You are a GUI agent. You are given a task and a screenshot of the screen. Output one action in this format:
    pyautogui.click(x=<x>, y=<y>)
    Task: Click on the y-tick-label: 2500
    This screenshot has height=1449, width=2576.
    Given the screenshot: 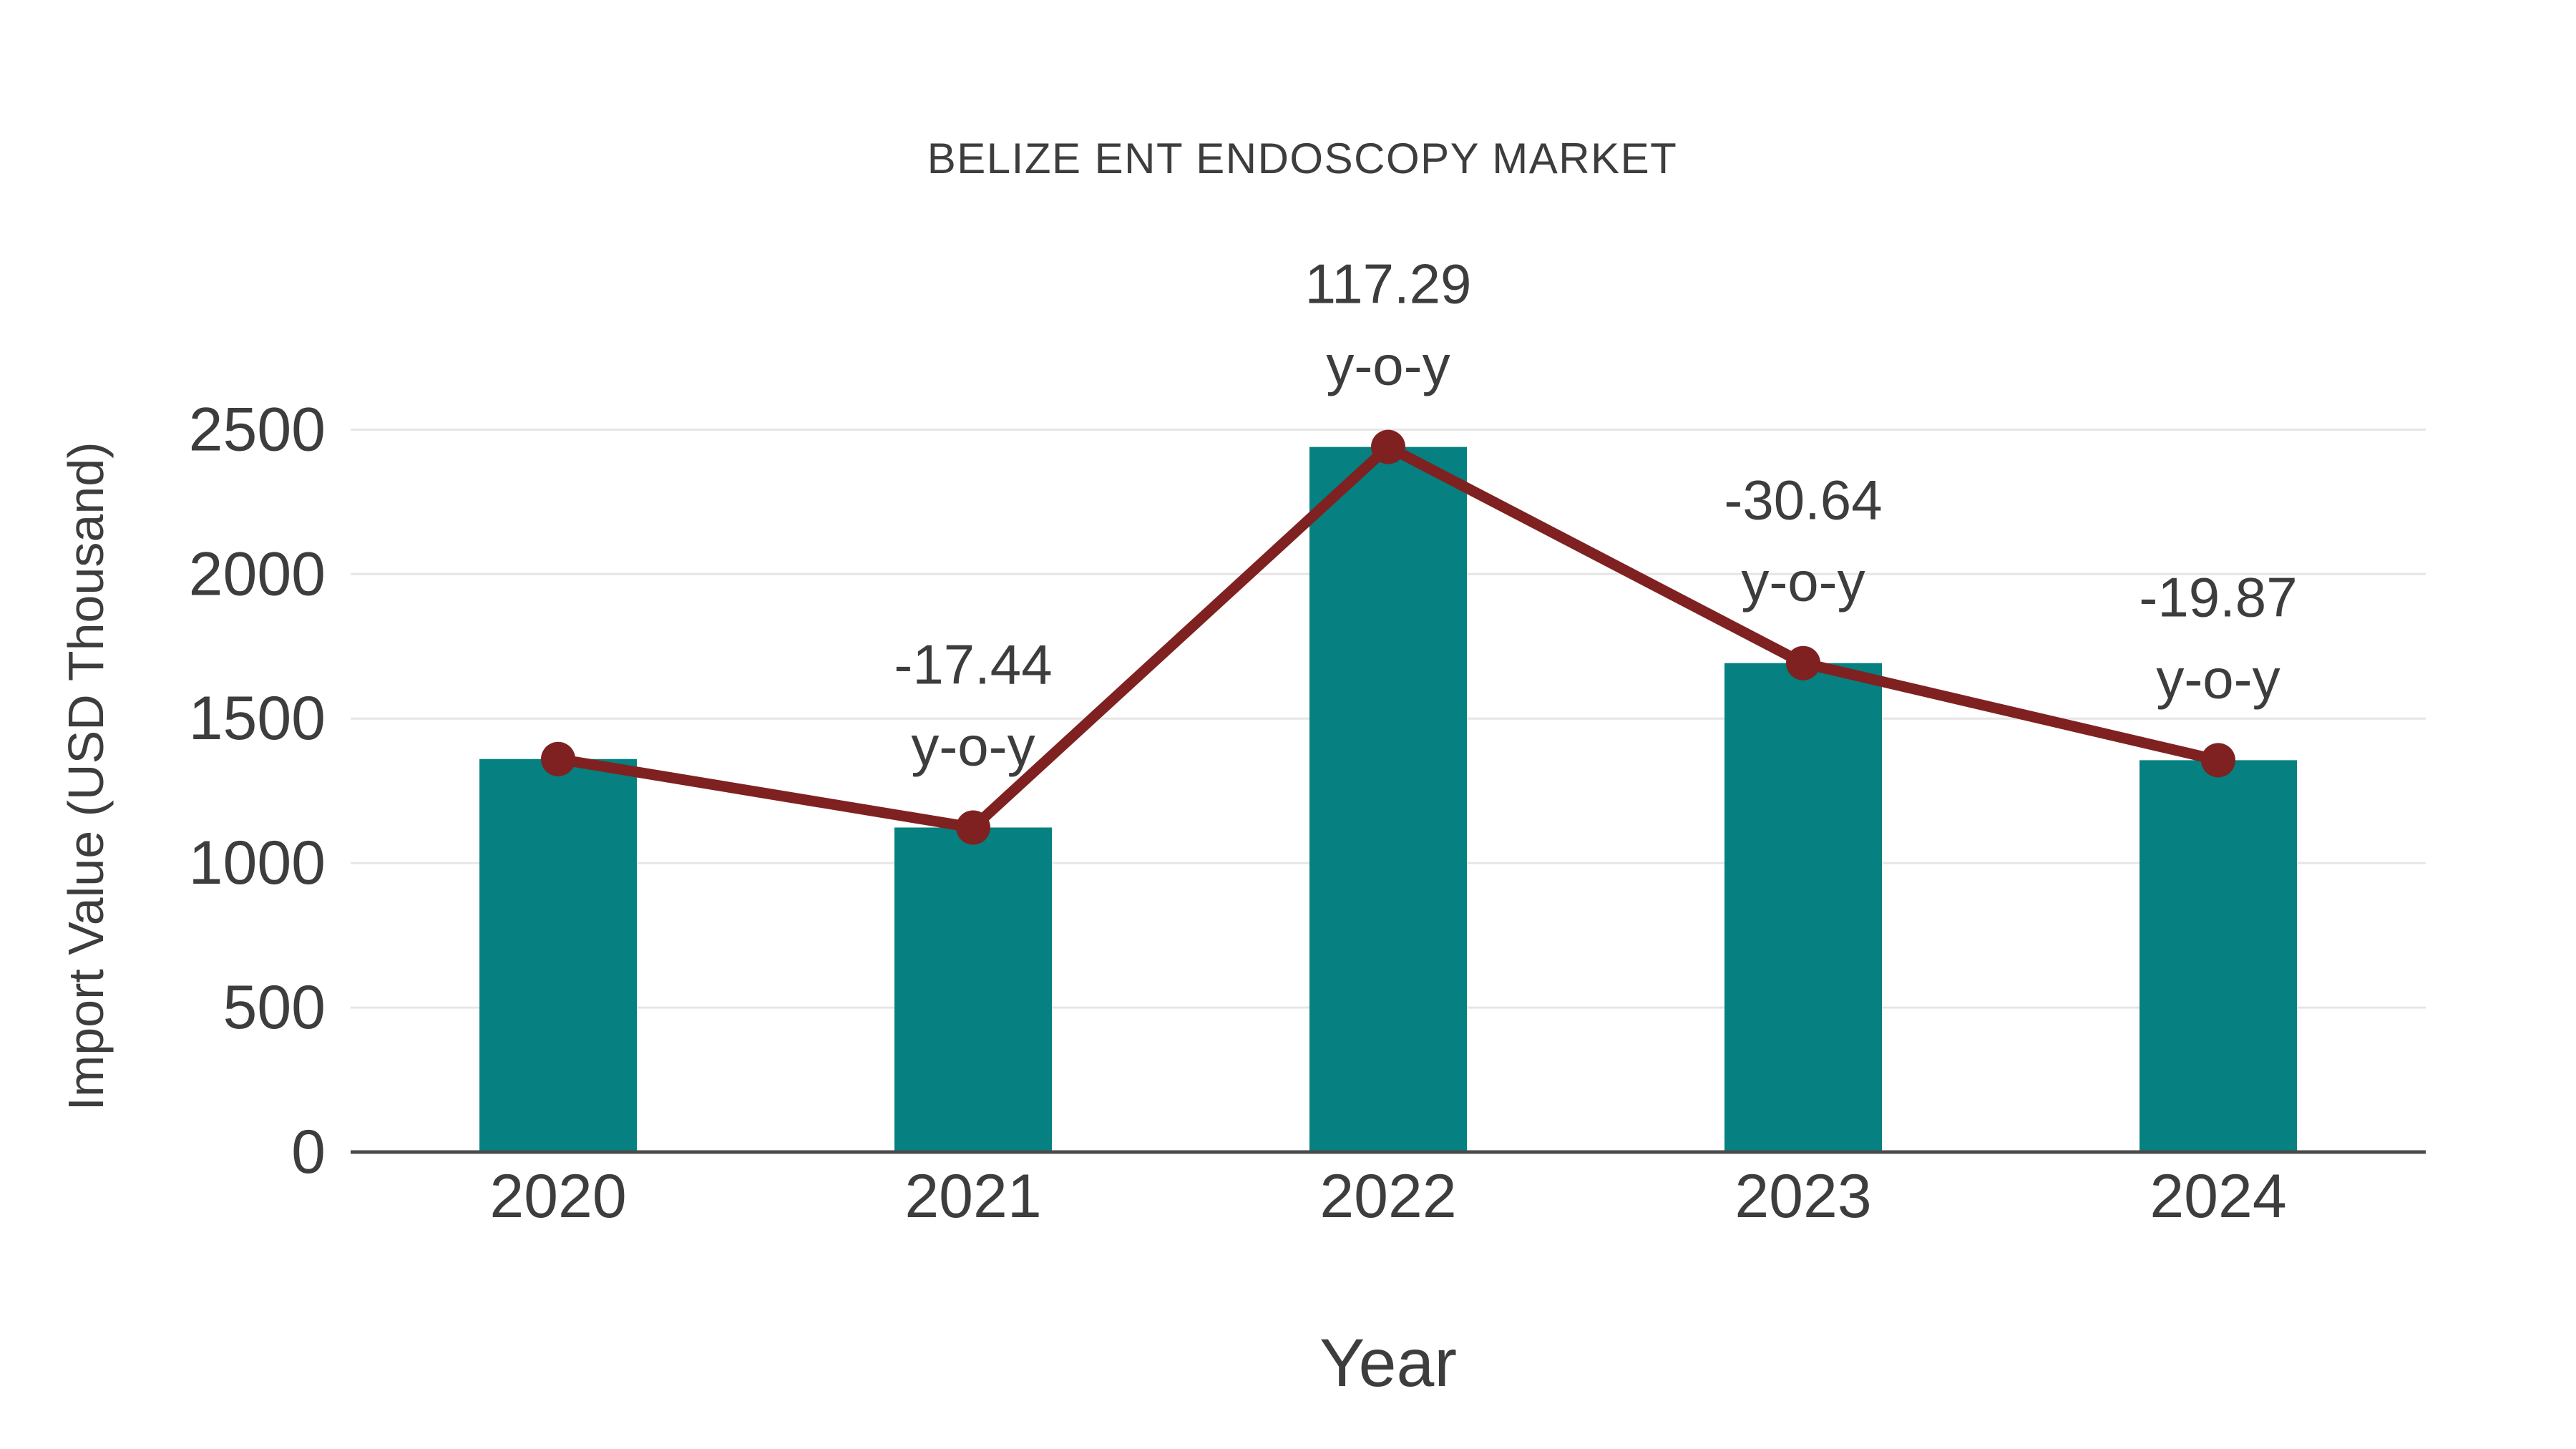 What is the action you would take?
    pyautogui.click(x=257, y=429)
    